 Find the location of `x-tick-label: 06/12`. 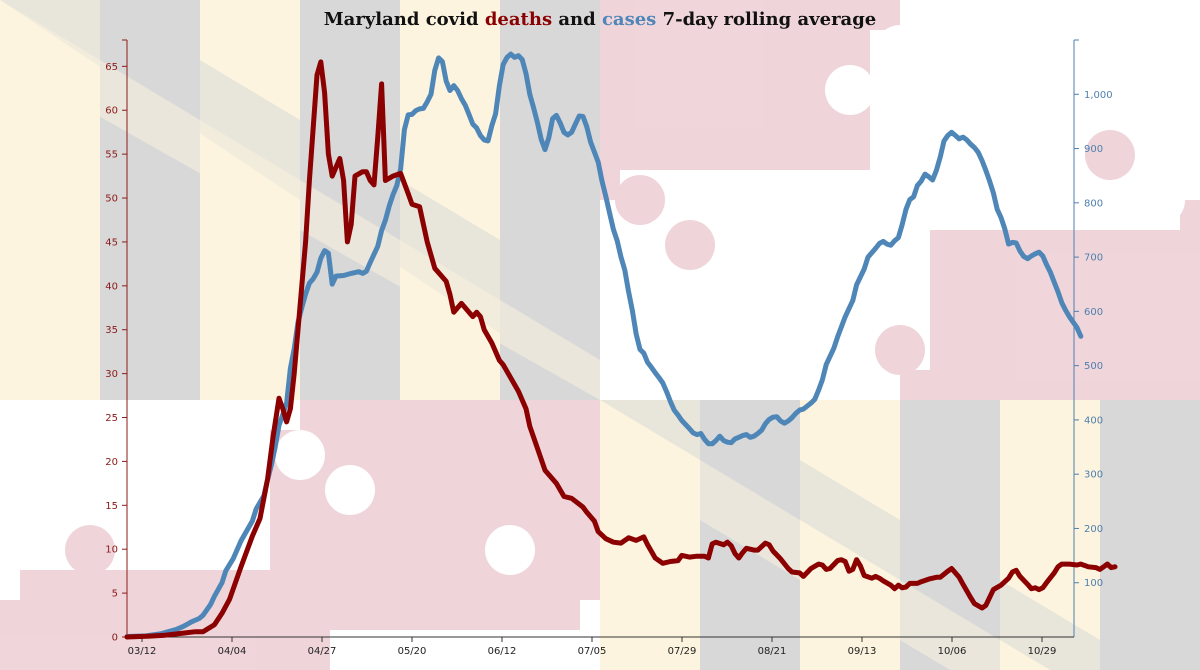

x-tick-label: 06/12 is located at coordinates (502, 651).